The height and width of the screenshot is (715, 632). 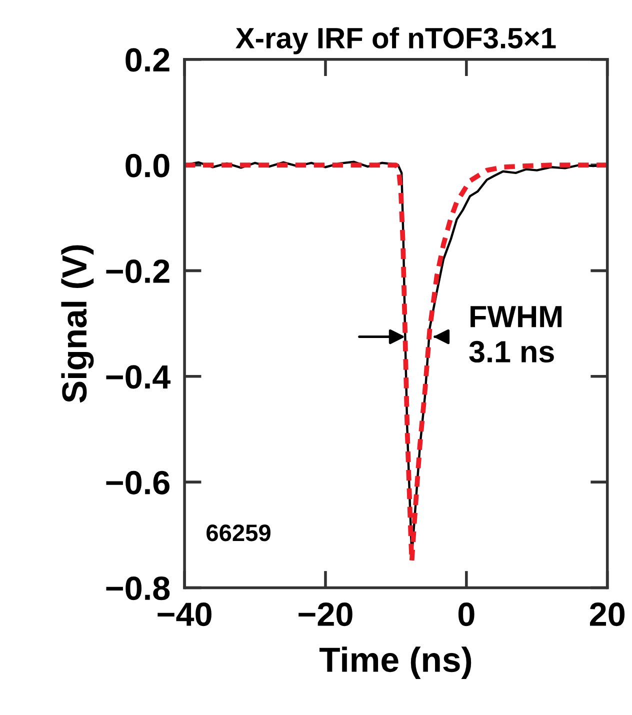 What do you see at coordinates (185, 614) in the screenshot?
I see `x-tick-label: −40` at bounding box center [185, 614].